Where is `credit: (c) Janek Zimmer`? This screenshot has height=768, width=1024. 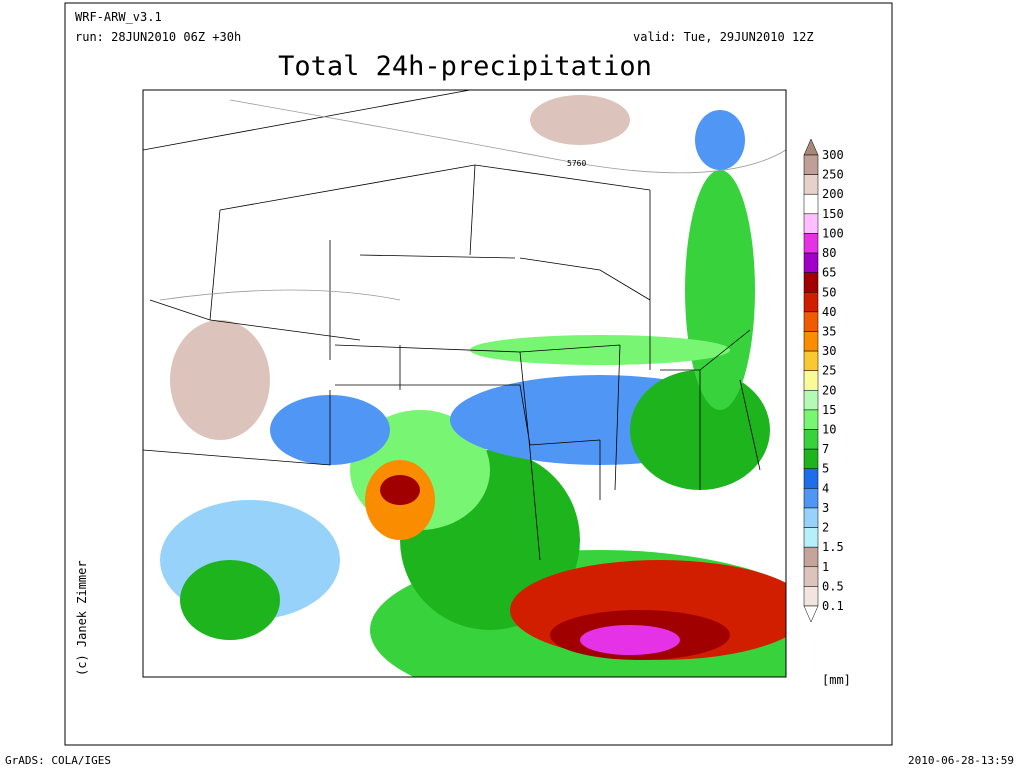 credit: (c) Janek Zimmer is located at coordinates (82, 618).